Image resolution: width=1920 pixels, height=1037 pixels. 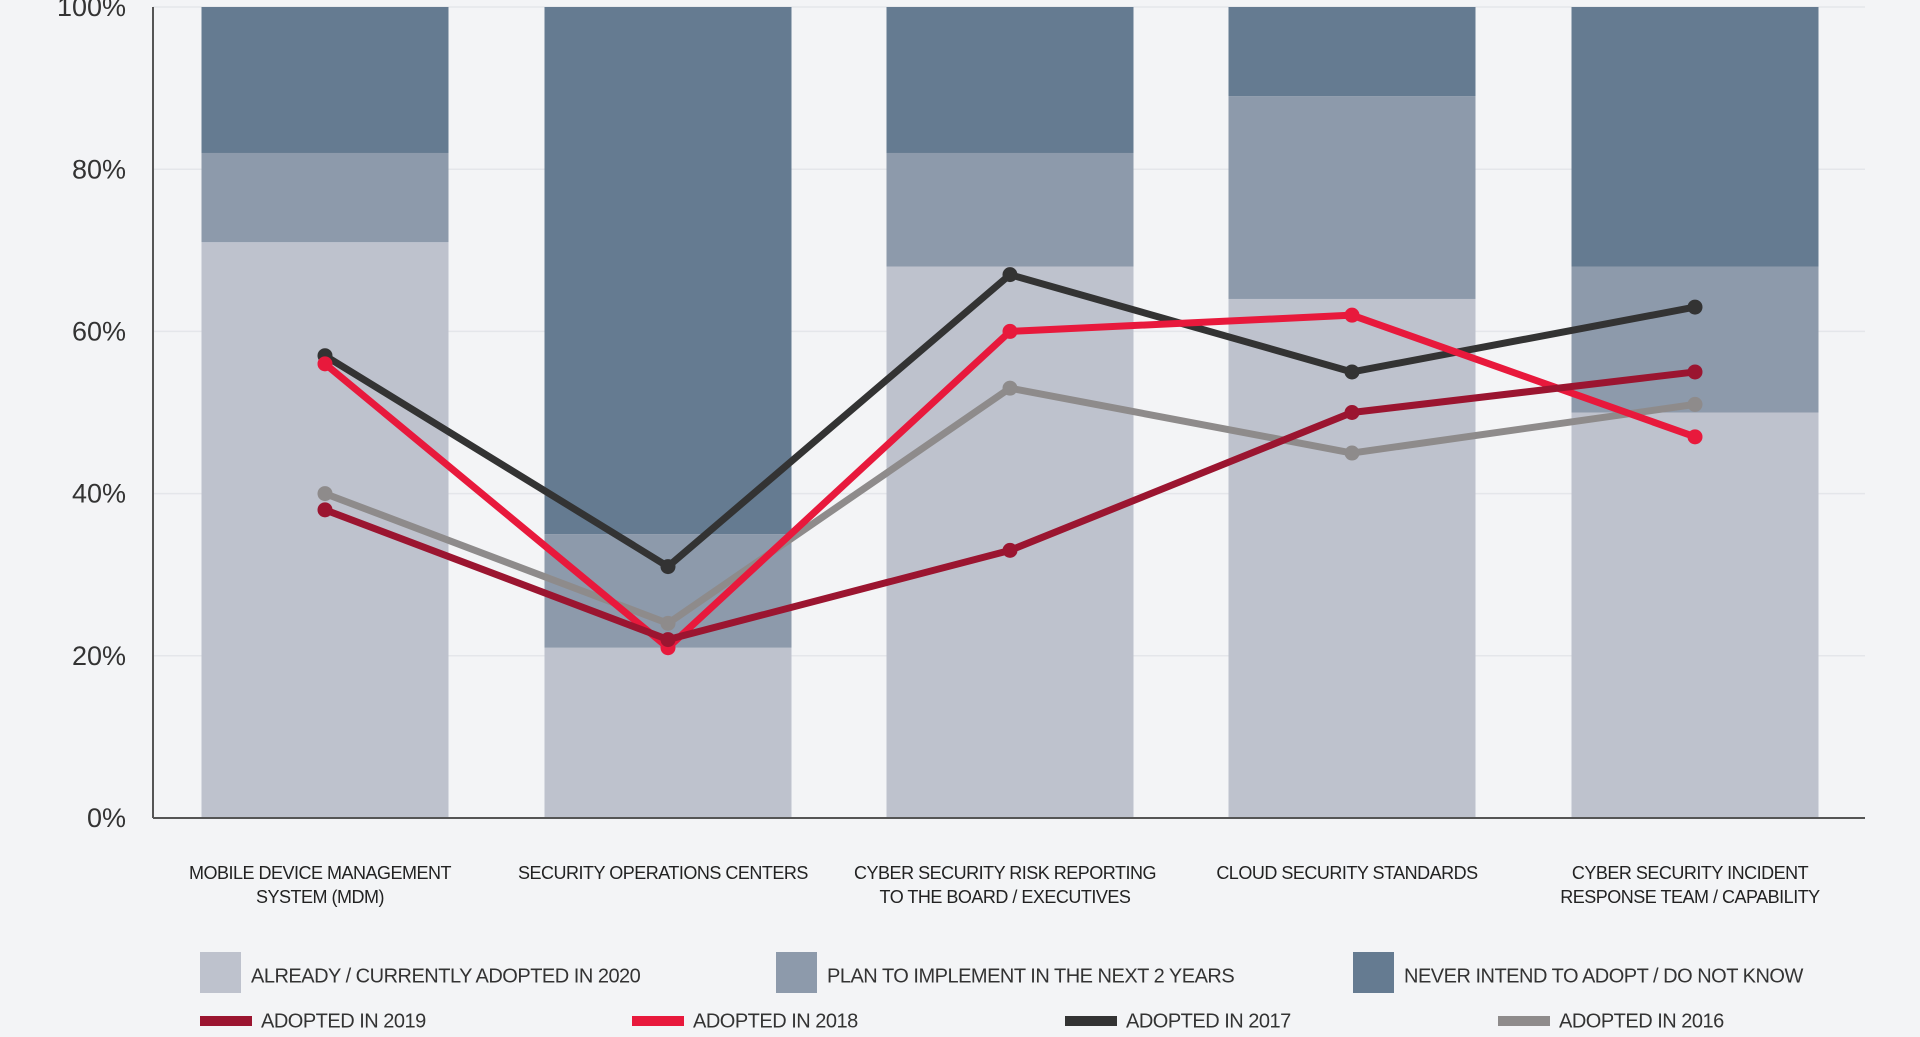 What do you see at coordinates (99, 656) in the screenshot?
I see `y-tick-label: 20%` at bounding box center [99, 656].